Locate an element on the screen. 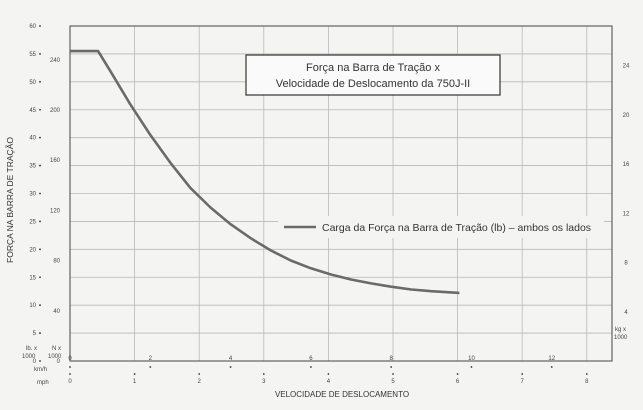  x-tick-kmh: 4 is located at coordinates (231, 359).